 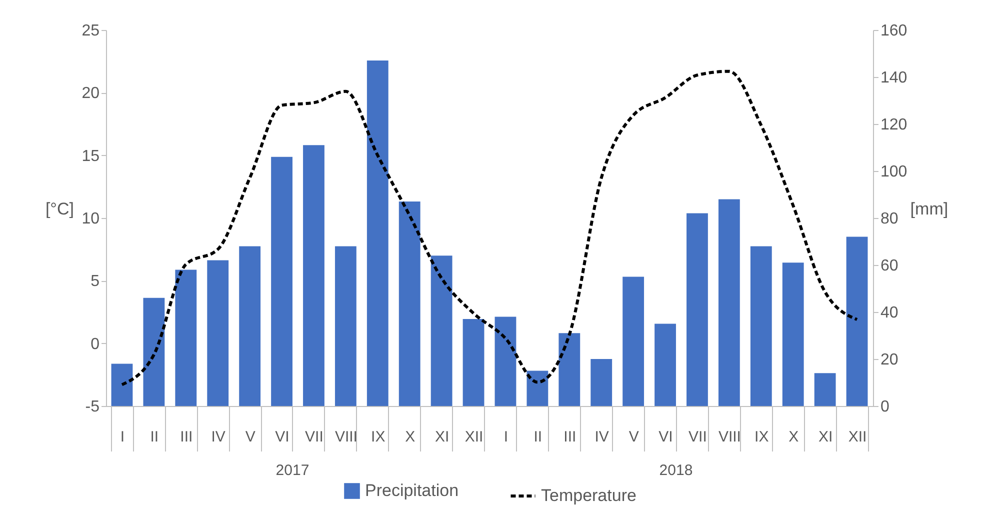 I want to click on y-tick-label: -5, so click(x=92, y=407).